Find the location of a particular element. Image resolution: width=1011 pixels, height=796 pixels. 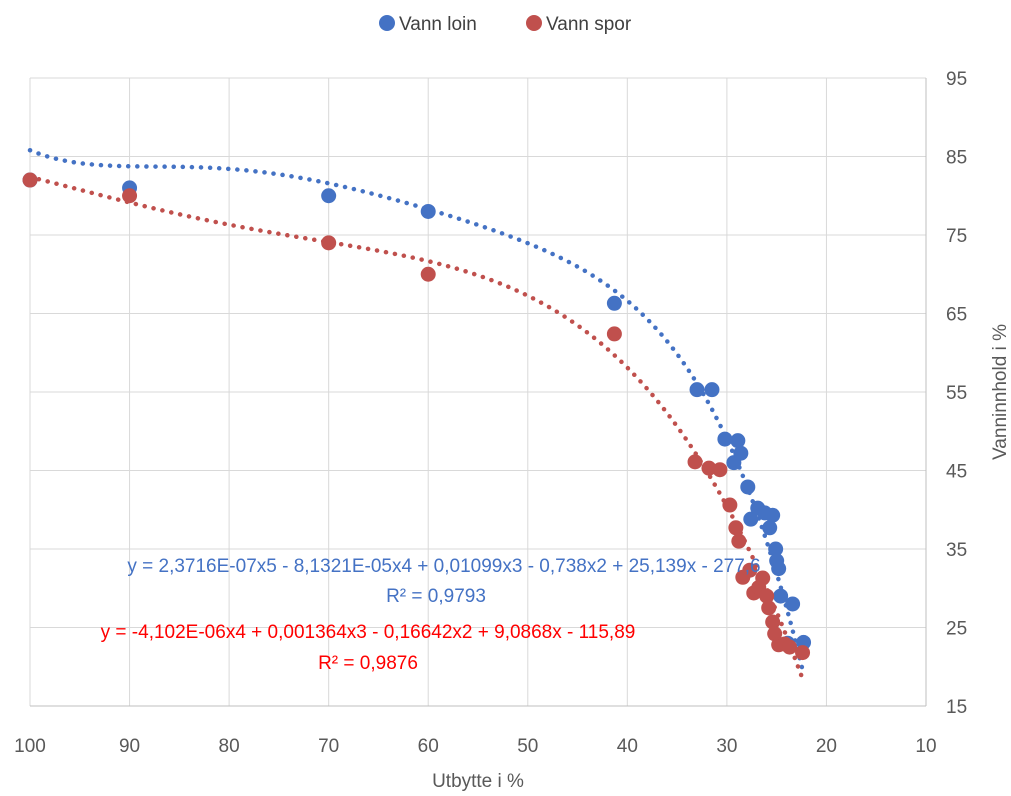

y-tick-label: 35 is located at coordinates (956, 550).